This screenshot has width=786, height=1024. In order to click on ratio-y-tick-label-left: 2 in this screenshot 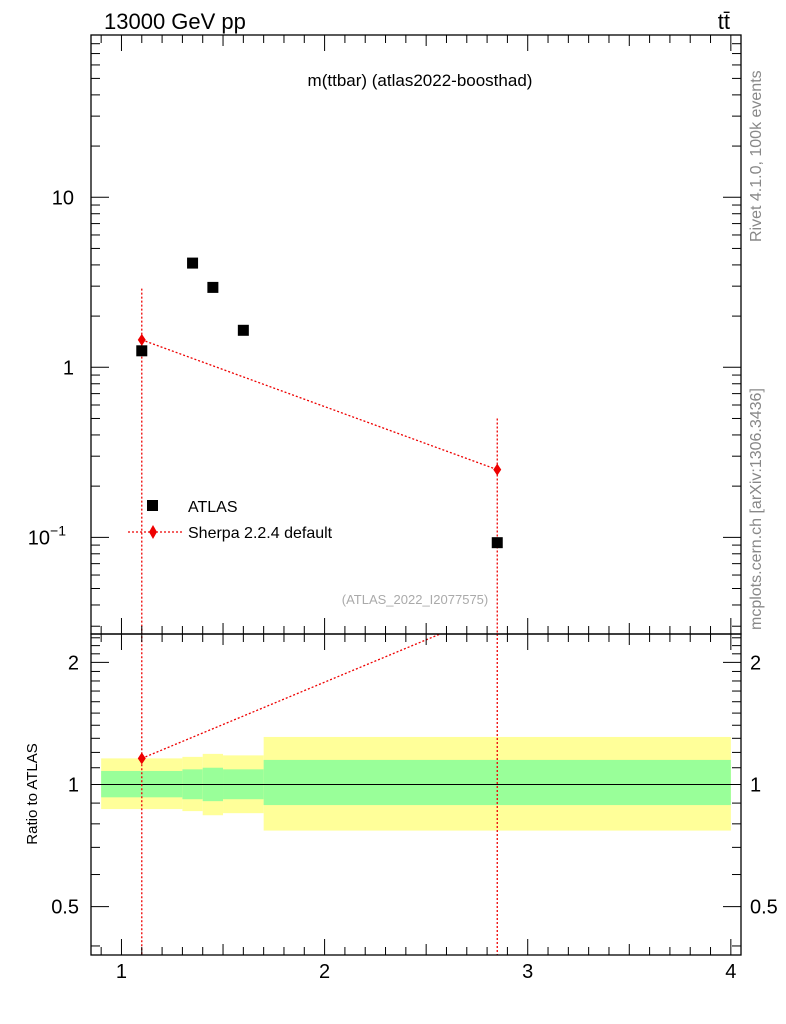, I will do `click(73, 663)`.